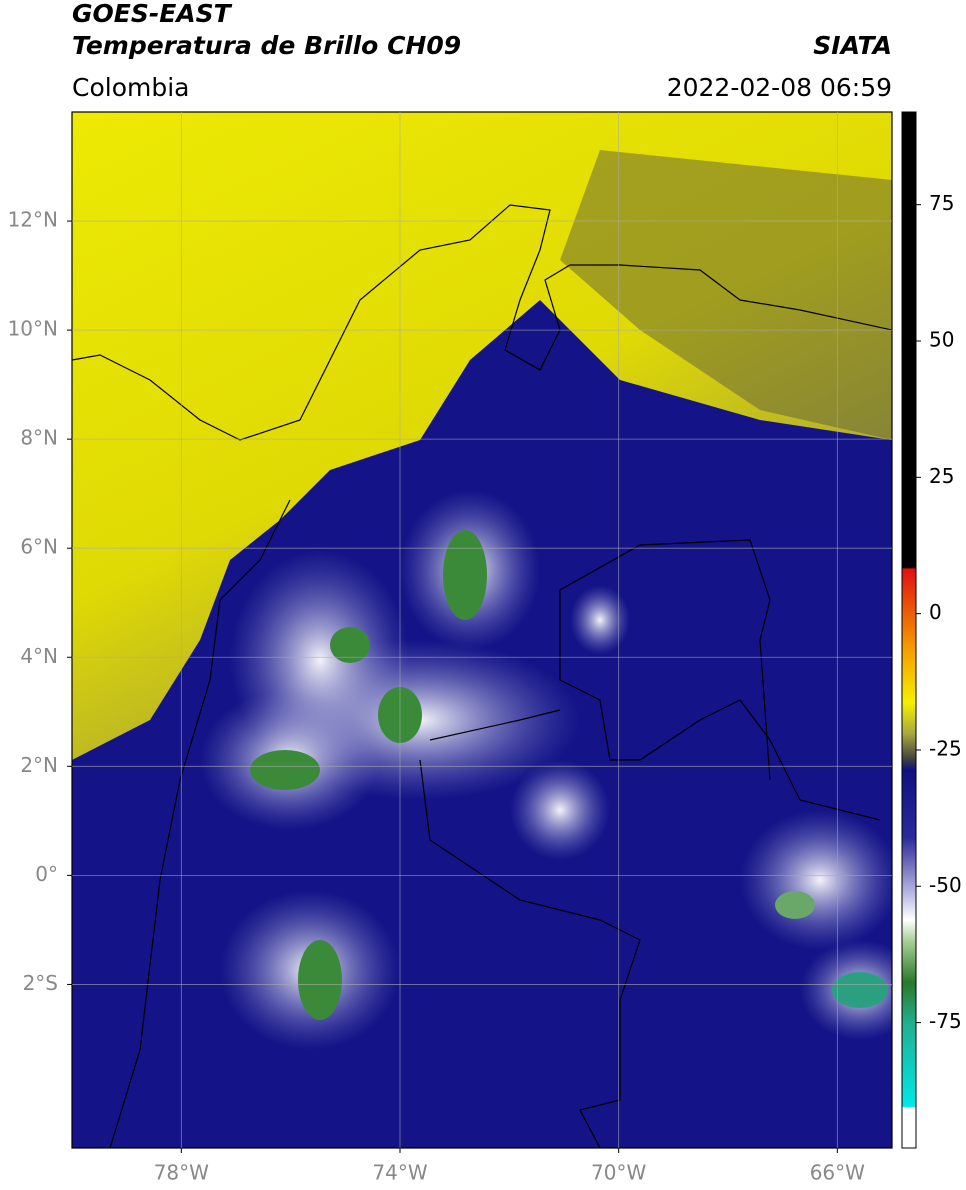 Image resolution: width=966 pixels, height=1190 pixels. Describe the element at coordinates (399, 1173) in the screenshot. I see `x-tick-label: 74°W` at that location.